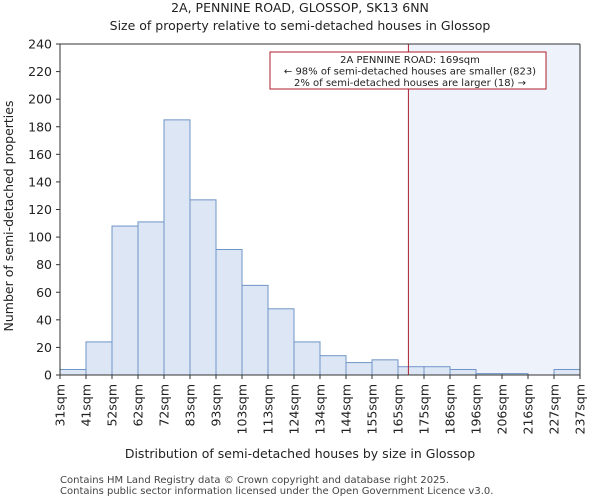 Image resolution: width=600 pixels, height=500 pixels. What do you see at coordinates (294, 409) in the screenshot?
I see `x-tick-label: 124sqm` at bounding box center [294, 409].